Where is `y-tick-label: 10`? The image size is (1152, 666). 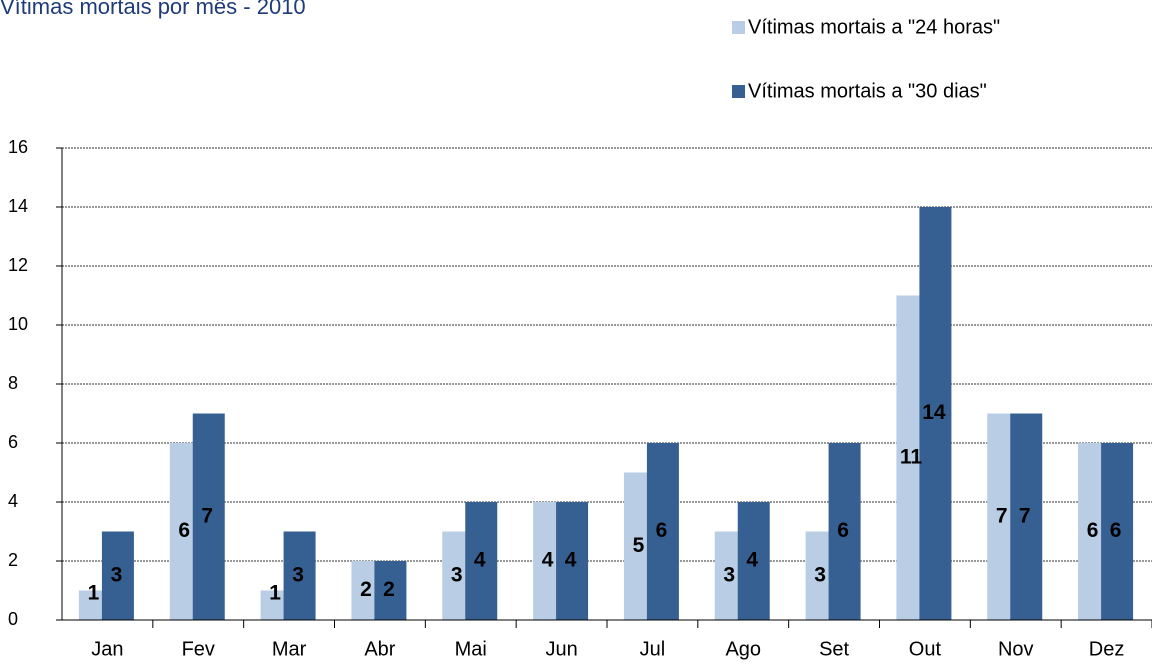 y-tick-label: 10 is located at coordinates (18, 324).